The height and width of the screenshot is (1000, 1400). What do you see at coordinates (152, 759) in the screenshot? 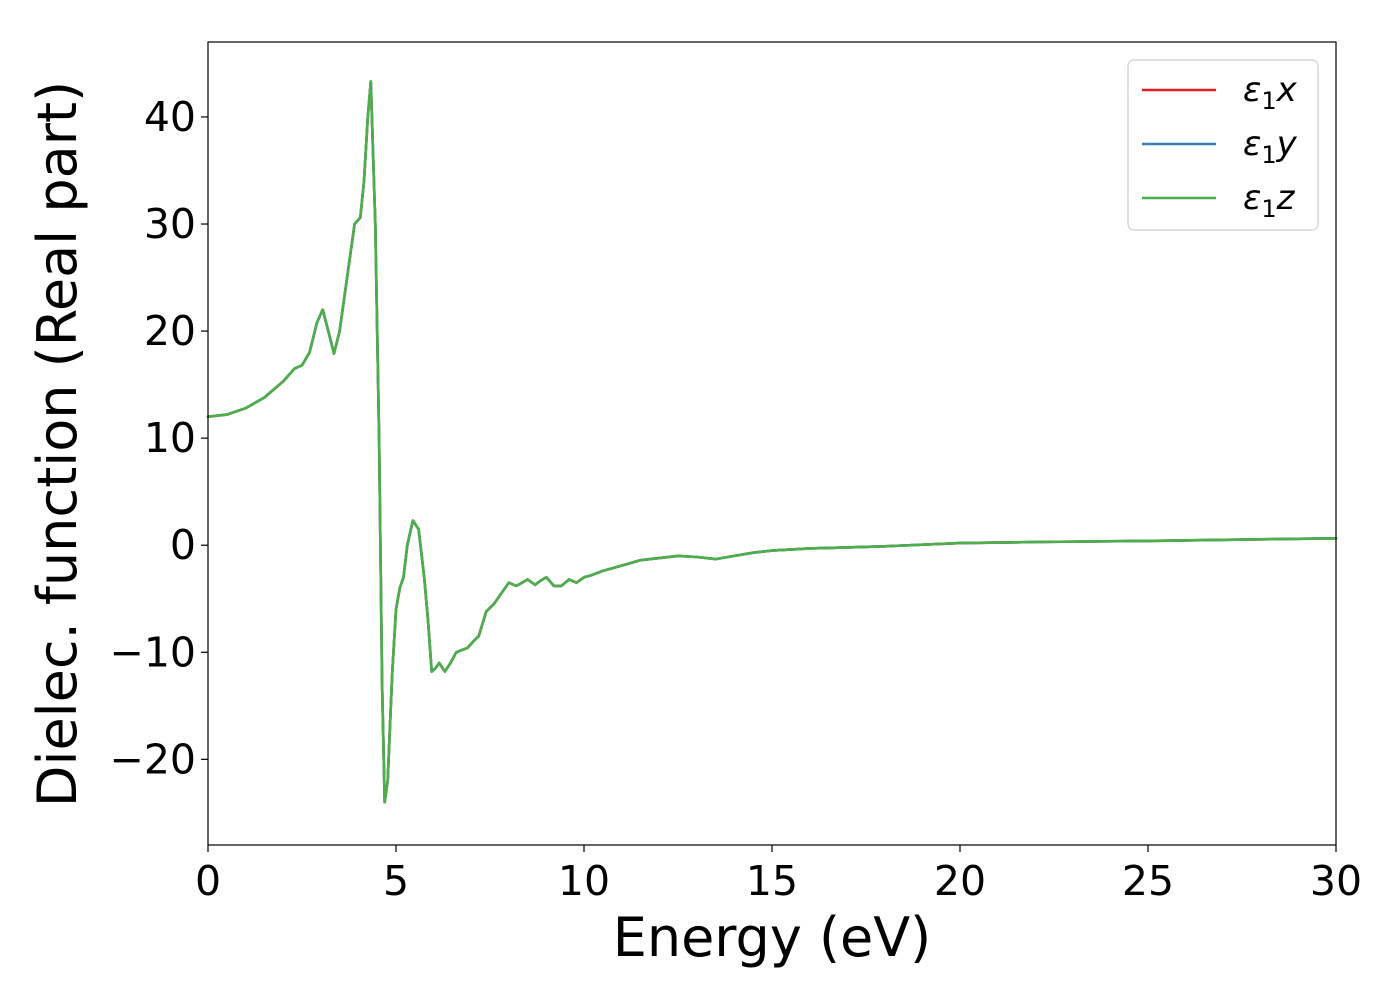
I see `y-tick-label: −20` at bounding box center [152, 759].